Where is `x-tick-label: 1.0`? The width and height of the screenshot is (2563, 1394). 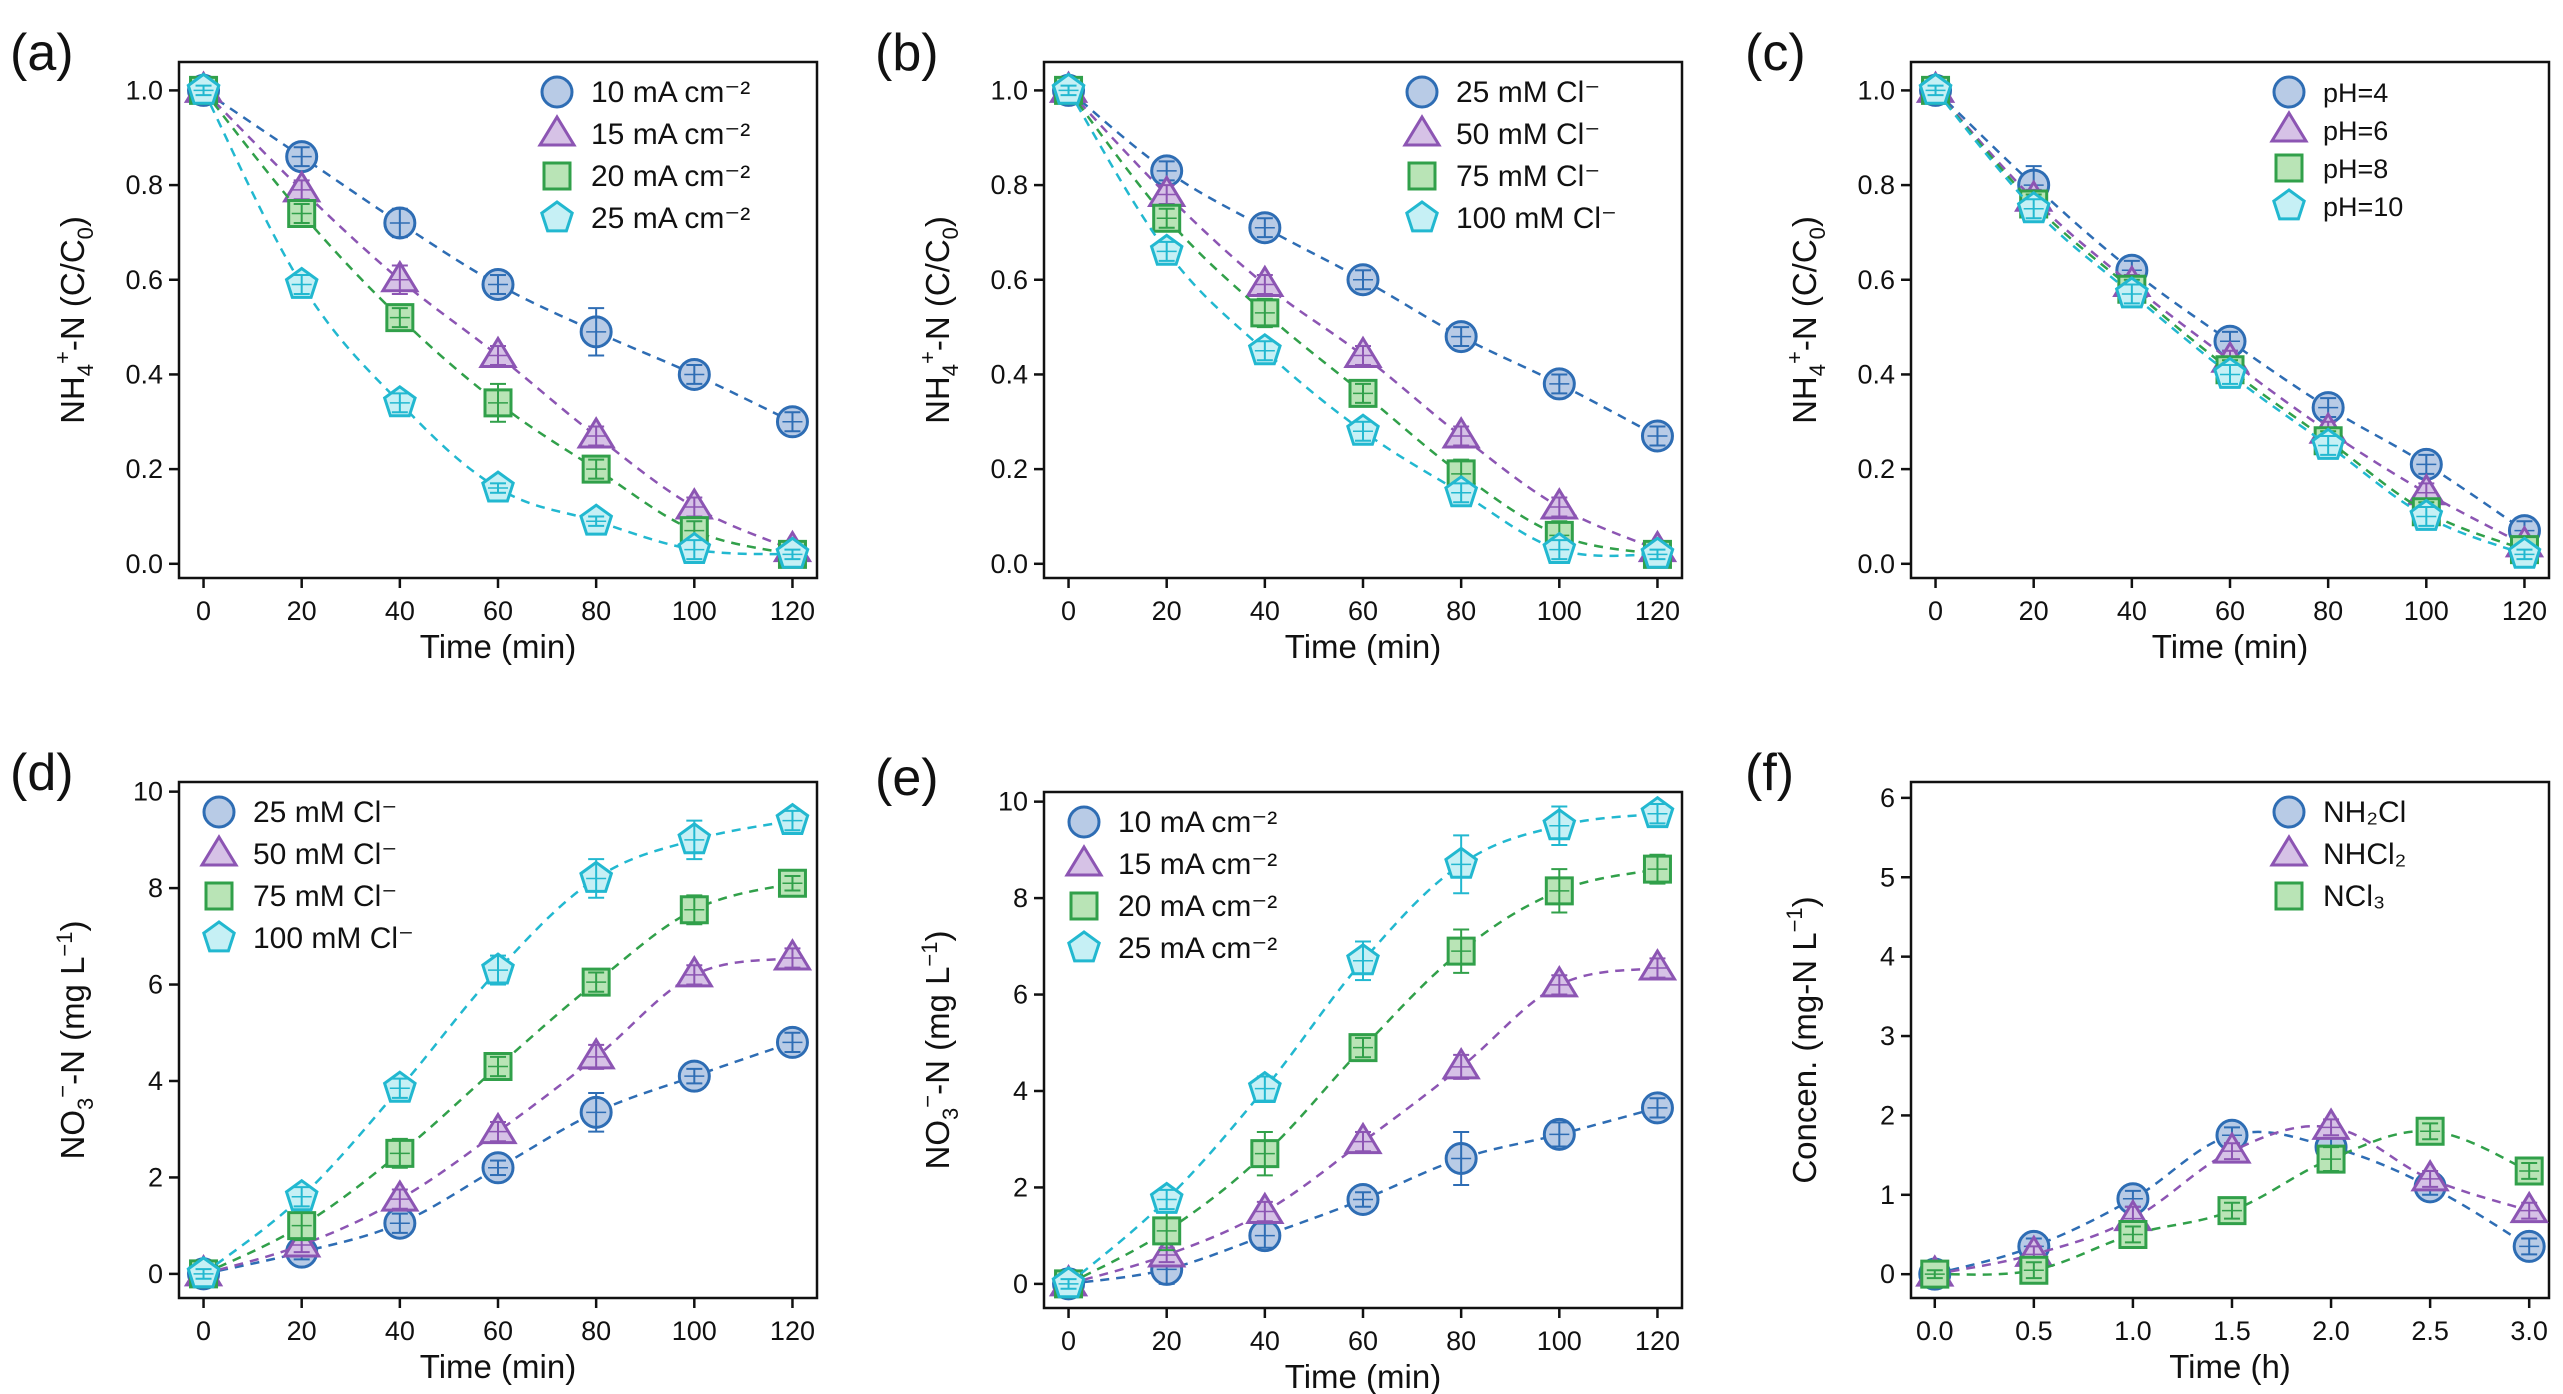
x-tick-label: 1.0 is located at coordinates (2133, 1331).